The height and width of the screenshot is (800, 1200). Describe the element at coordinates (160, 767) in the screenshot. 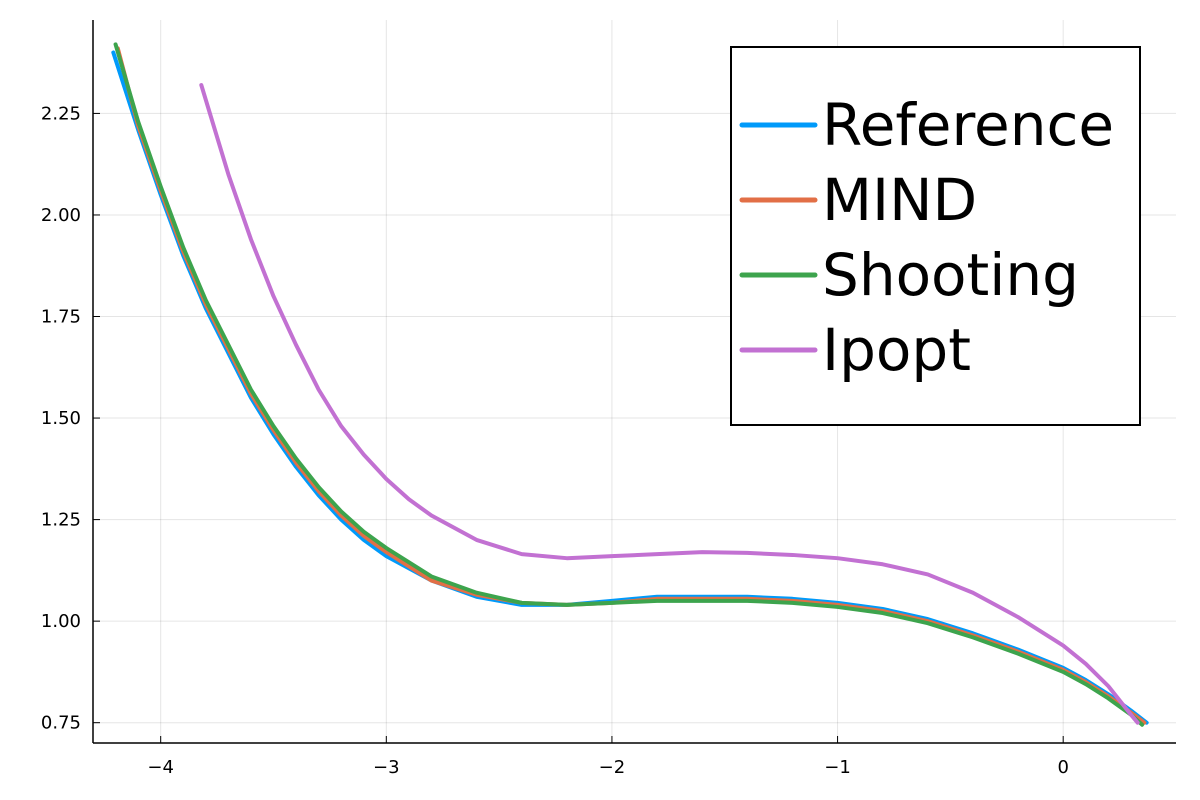

I see `x-tick-label: −4` at that location.